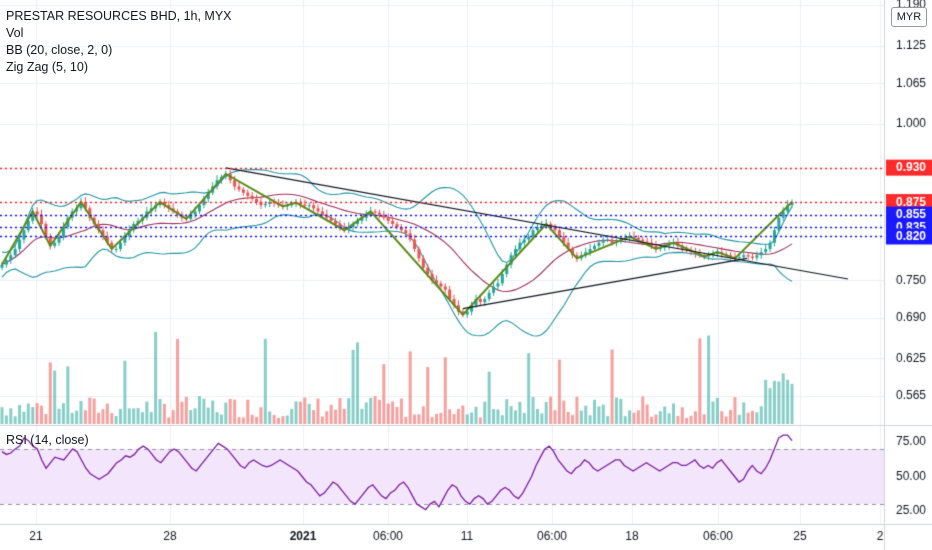 This screenshot has width=932, height=550. I want to click on volume-legend: Vol, so click(15, 33).